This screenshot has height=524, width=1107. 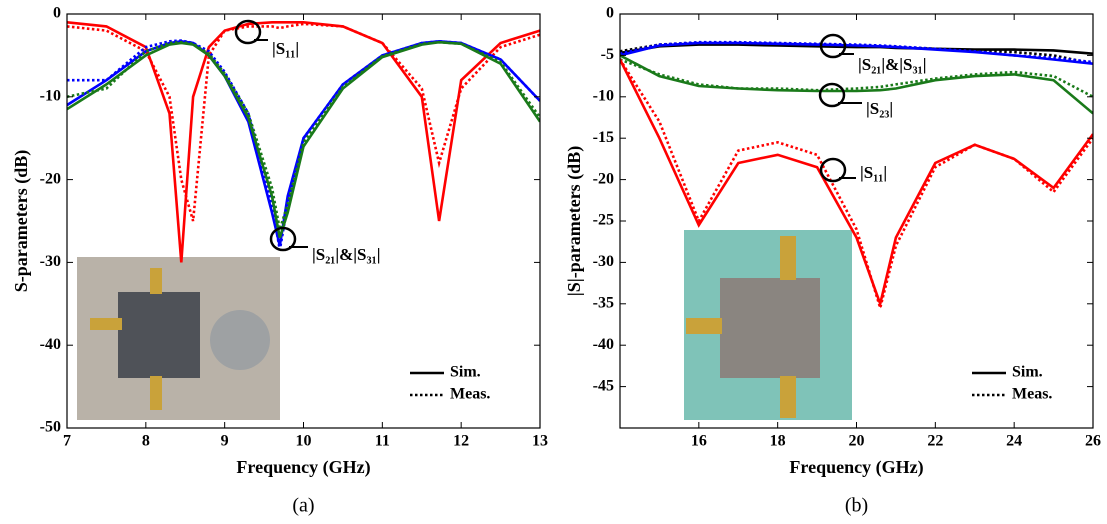 I want to click on y-axis-label: S-parameters (dB), so click(x=21, y=221).